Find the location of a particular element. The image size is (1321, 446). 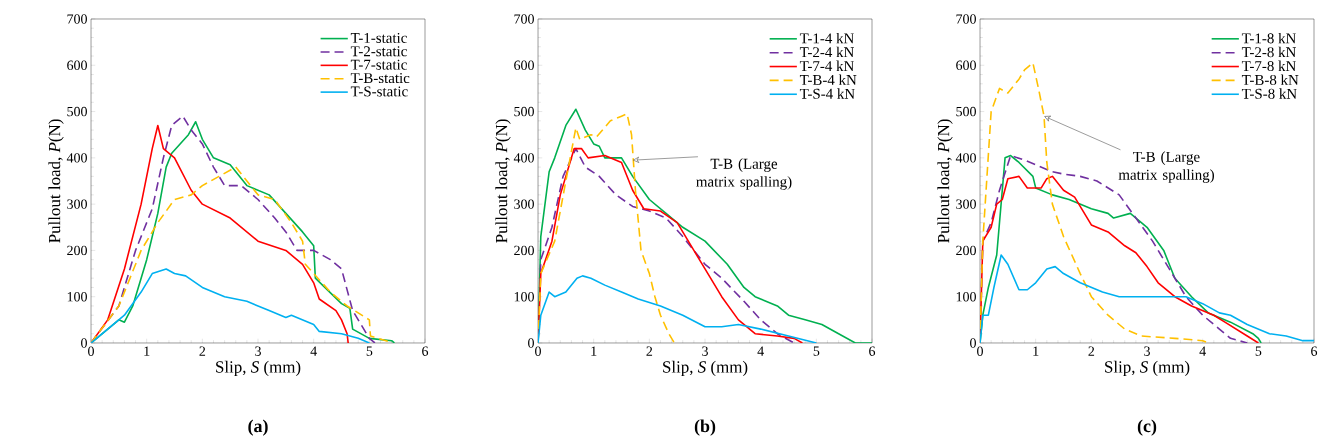

legend-label: T-B-static is located at coordinates (380, 78).